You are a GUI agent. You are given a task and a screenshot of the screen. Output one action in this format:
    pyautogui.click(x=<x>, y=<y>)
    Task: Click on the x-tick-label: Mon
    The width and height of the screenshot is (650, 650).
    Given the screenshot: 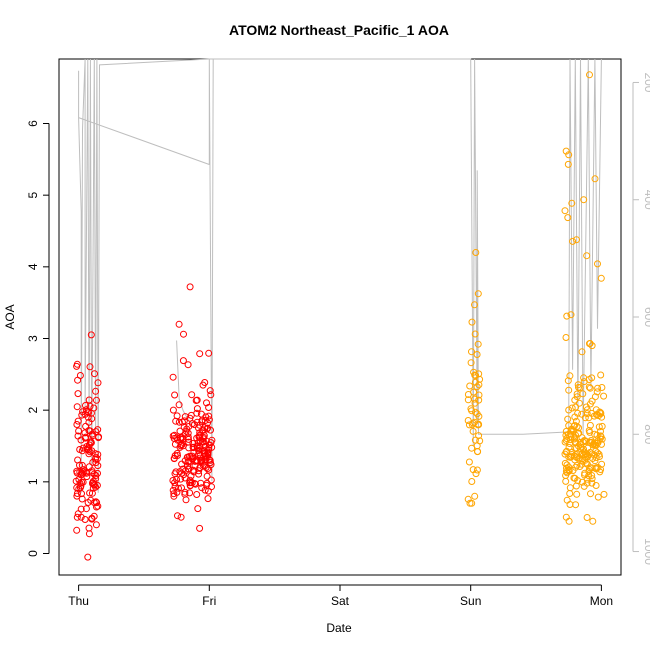 What is the action you would take?
    pyautogui.click(x=601, y=601)
    